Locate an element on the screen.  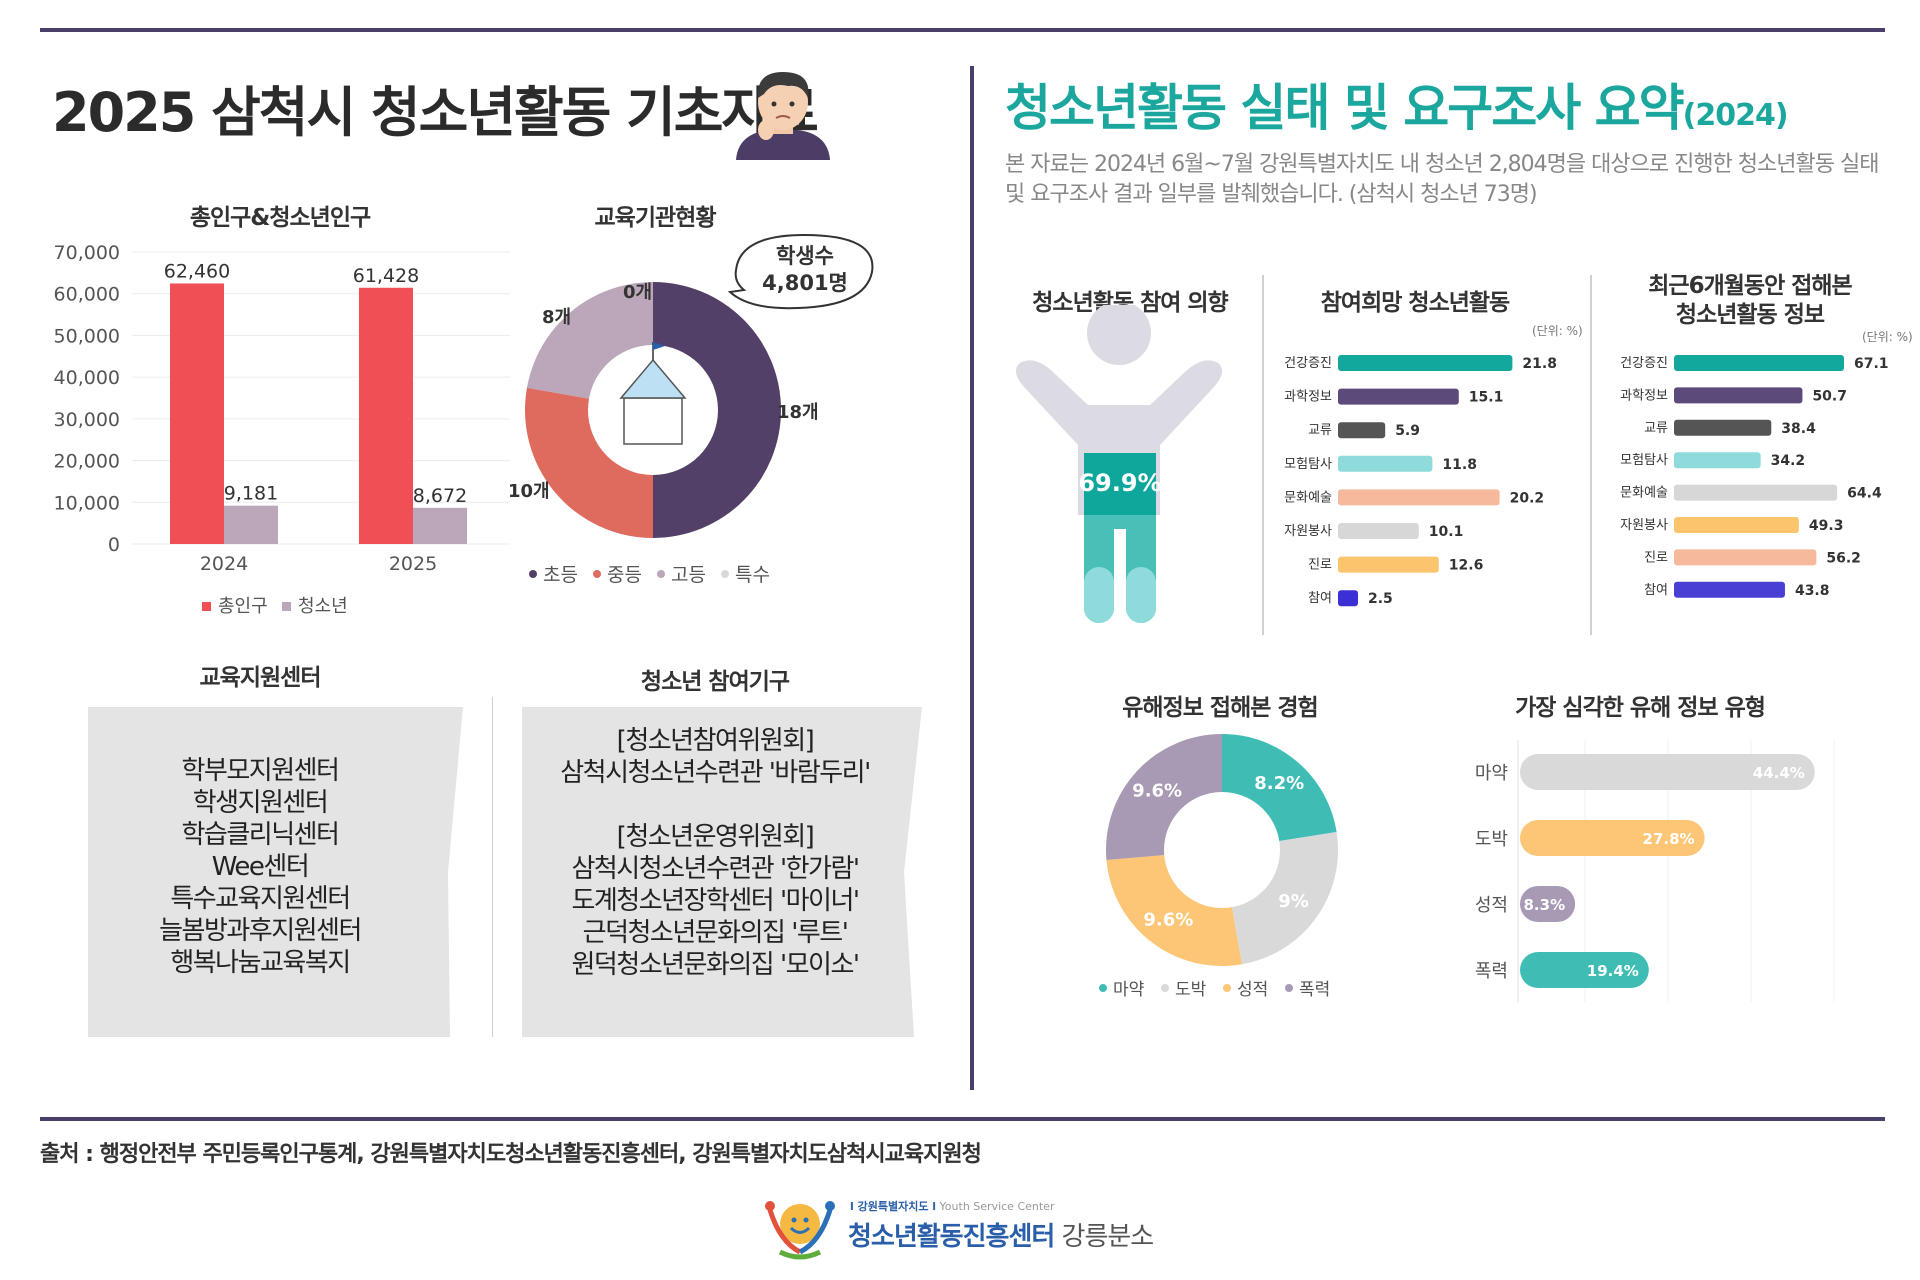
school-building-icon is located at coordinates (653, 393).